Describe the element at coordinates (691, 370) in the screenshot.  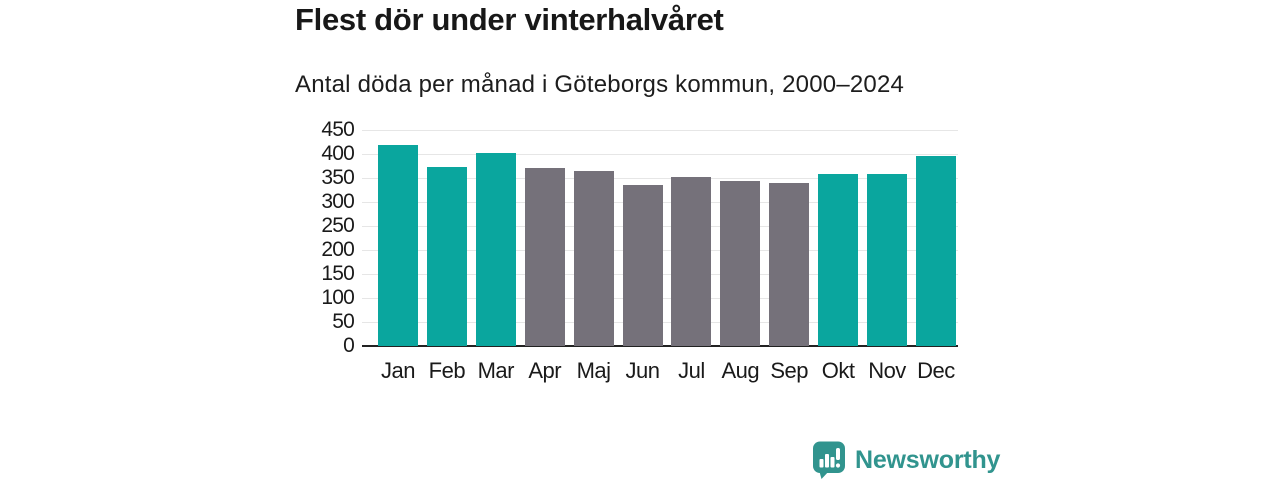
I see `x-tick-label: Jul` at that location.